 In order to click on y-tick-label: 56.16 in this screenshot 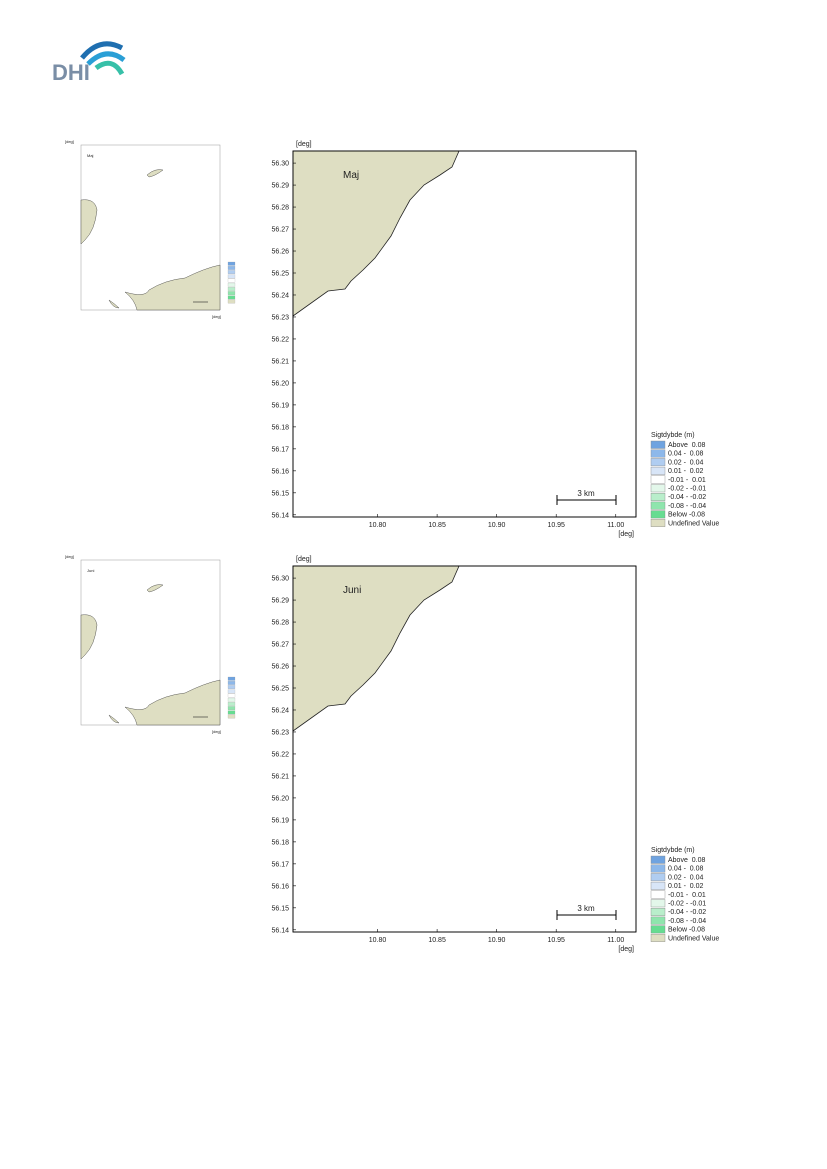, I will do `click(280, 886)`.